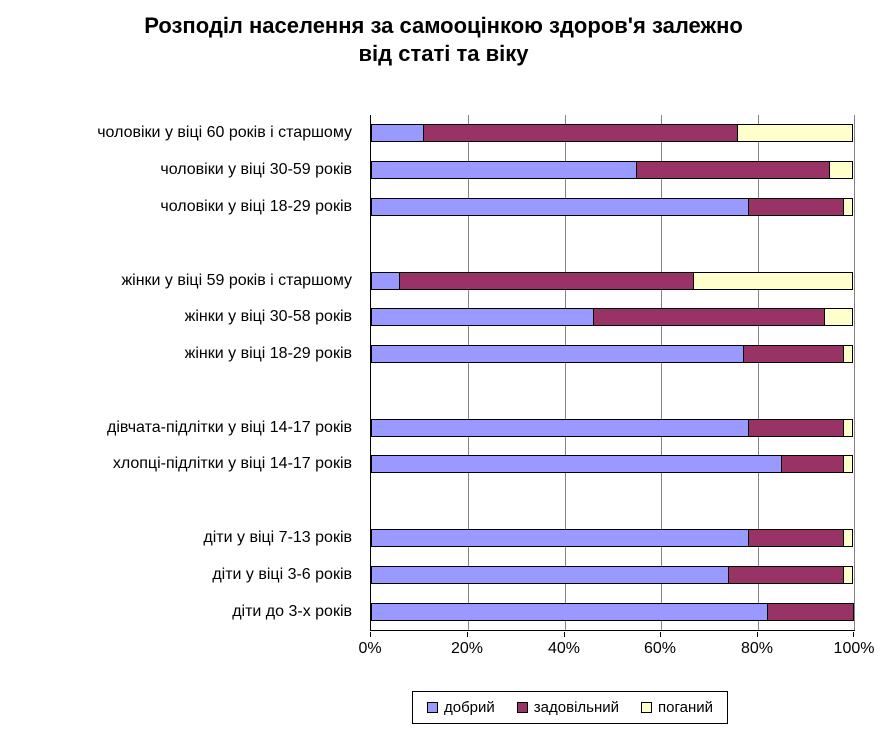 Image resolution: width=887 pixels, height=731 pixels. I want to click on axis-tick-label: 0%, so click(370, 648).